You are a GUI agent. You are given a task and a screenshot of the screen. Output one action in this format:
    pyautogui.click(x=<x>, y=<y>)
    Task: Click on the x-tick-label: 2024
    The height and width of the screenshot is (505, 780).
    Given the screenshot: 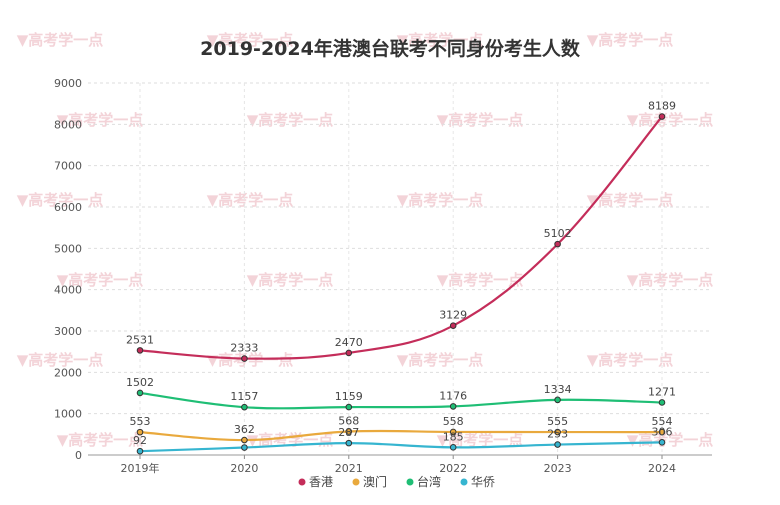 What is the action you would take?
    pyautogui.click(x=662, y=468)
    